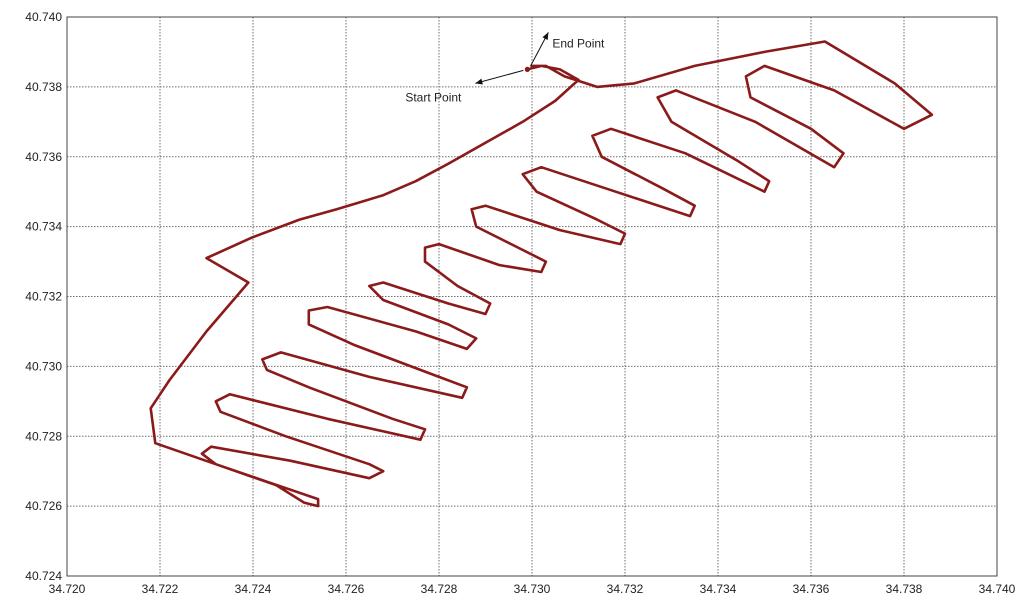 This screenshot has width=1023, height=609. I want to click on annotations: End Point Start Point, so click(505, 68).